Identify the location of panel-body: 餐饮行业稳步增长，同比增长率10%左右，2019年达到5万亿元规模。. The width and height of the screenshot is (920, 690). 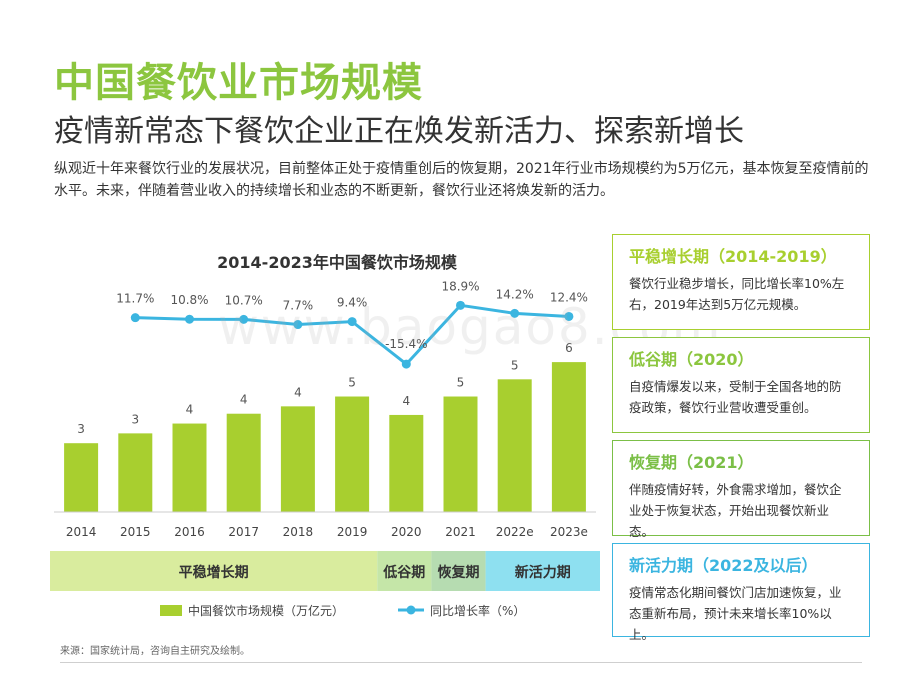
(737, 294).